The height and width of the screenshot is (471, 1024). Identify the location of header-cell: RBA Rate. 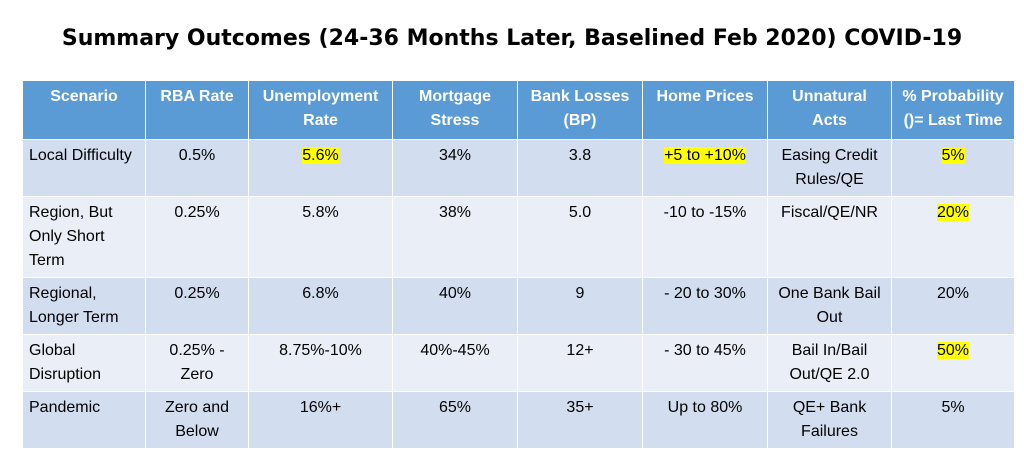
(197, 110).